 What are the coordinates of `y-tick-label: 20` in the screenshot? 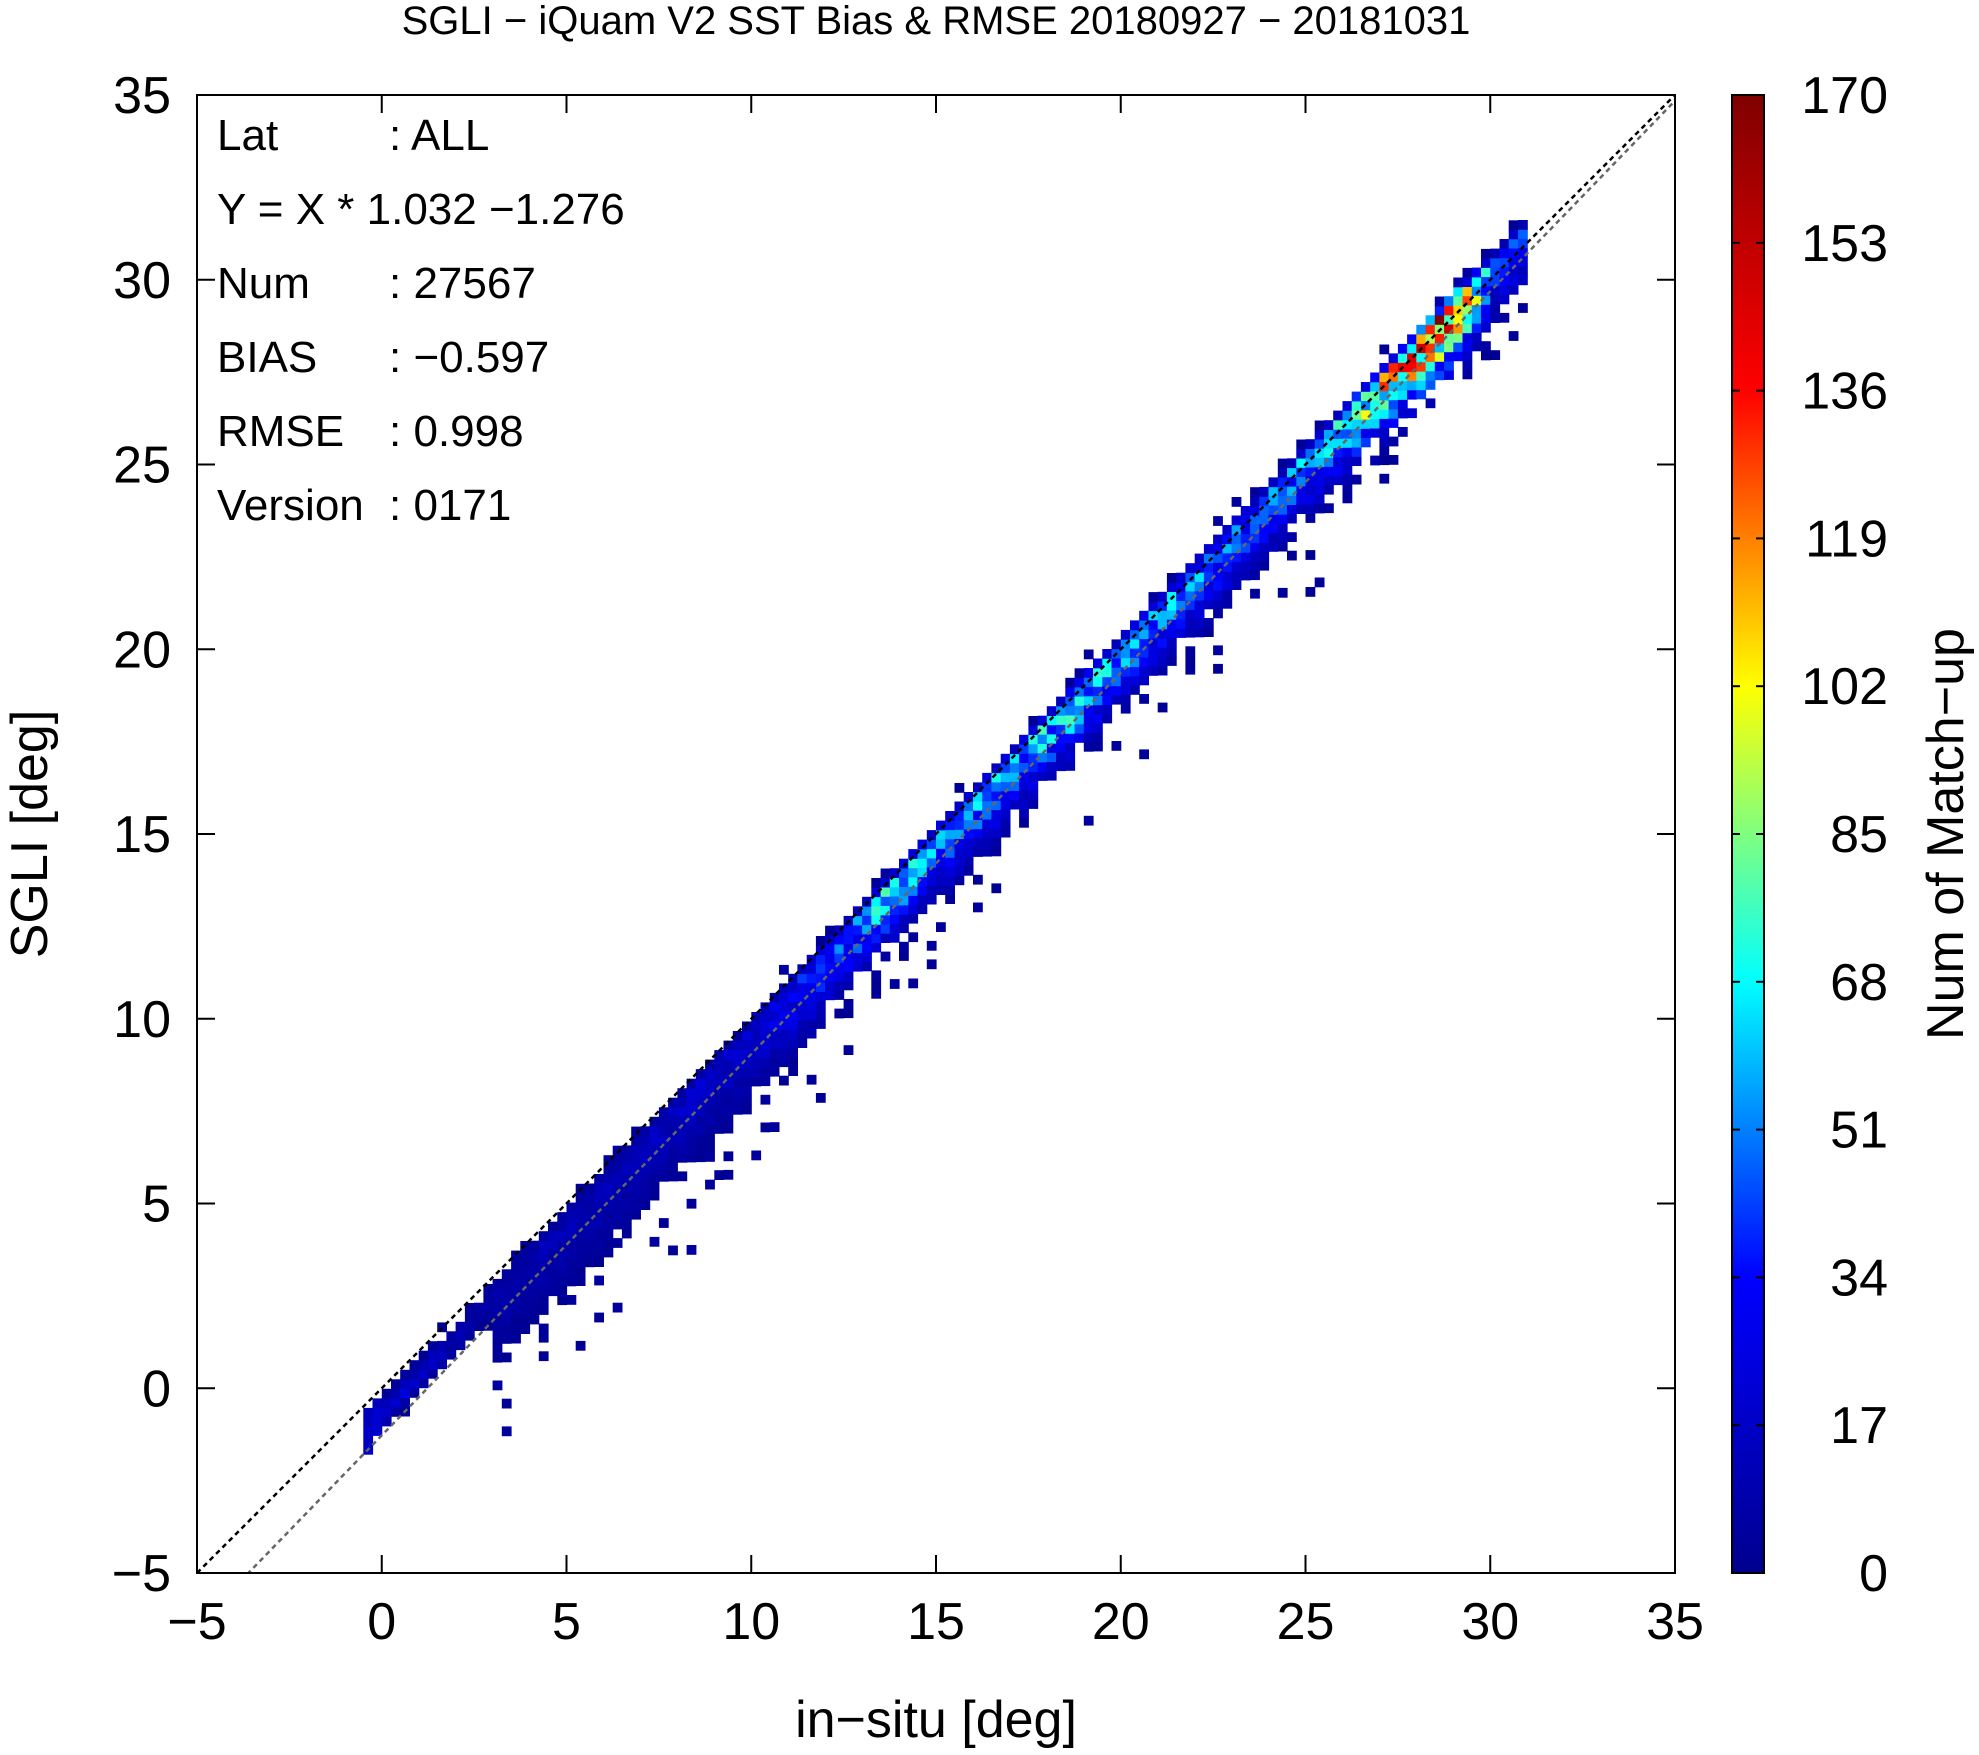 It's located at (142, 650).